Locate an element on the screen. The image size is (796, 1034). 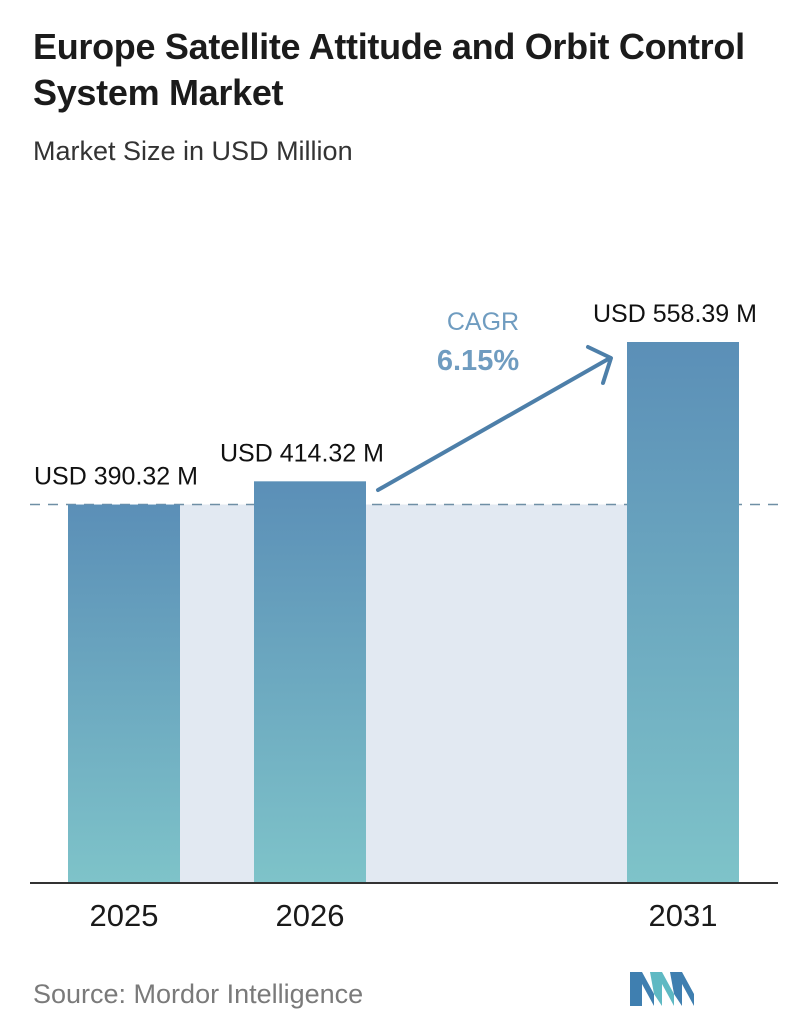
cagr-arrow is located at coordinates (494, 424).